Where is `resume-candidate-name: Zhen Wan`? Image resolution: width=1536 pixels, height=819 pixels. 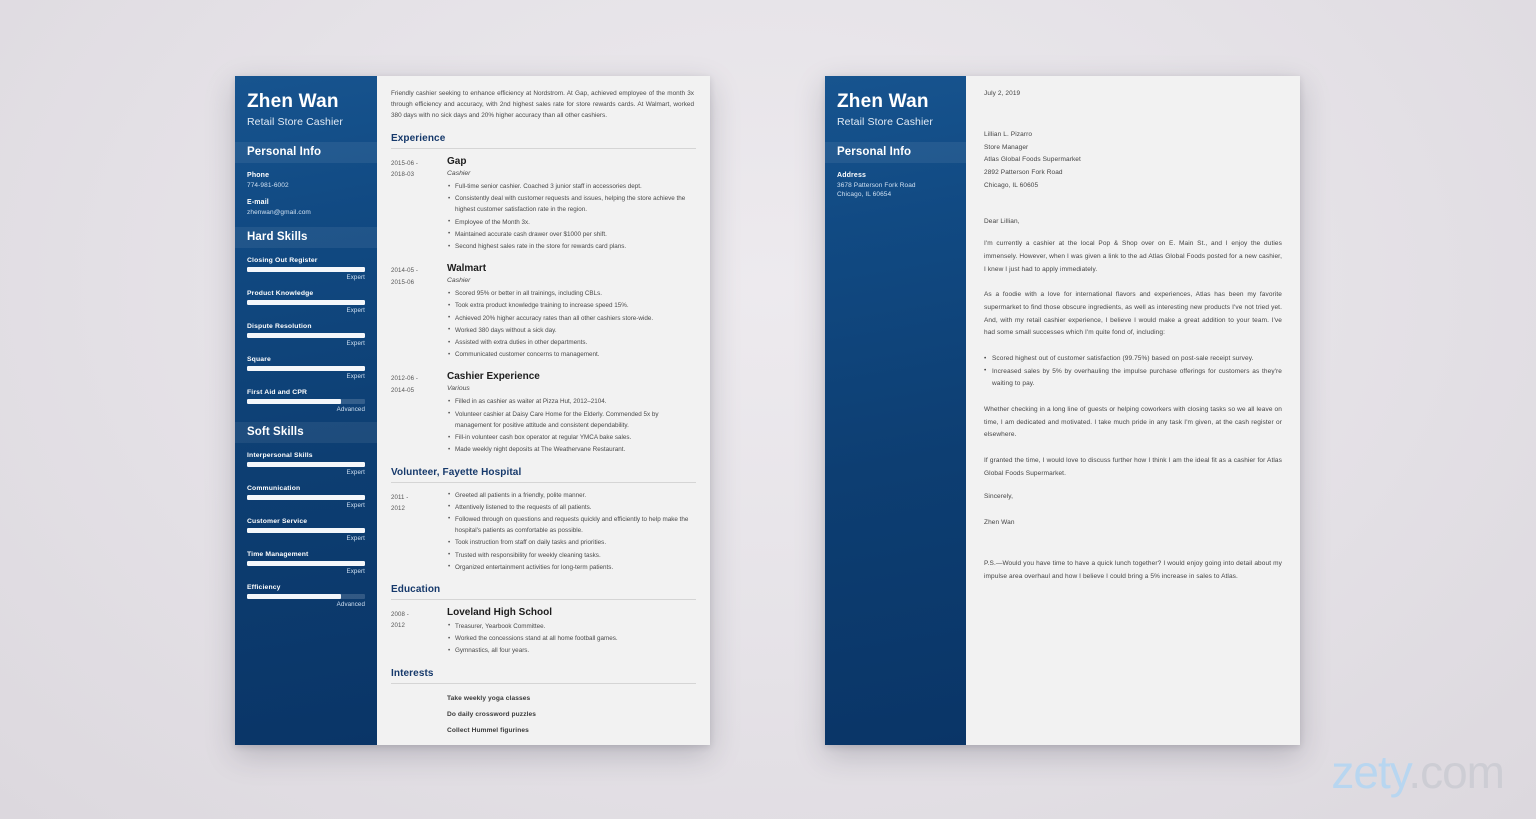 resume-candidate-name: Zhen Wan is located at coordinates (293, 101).